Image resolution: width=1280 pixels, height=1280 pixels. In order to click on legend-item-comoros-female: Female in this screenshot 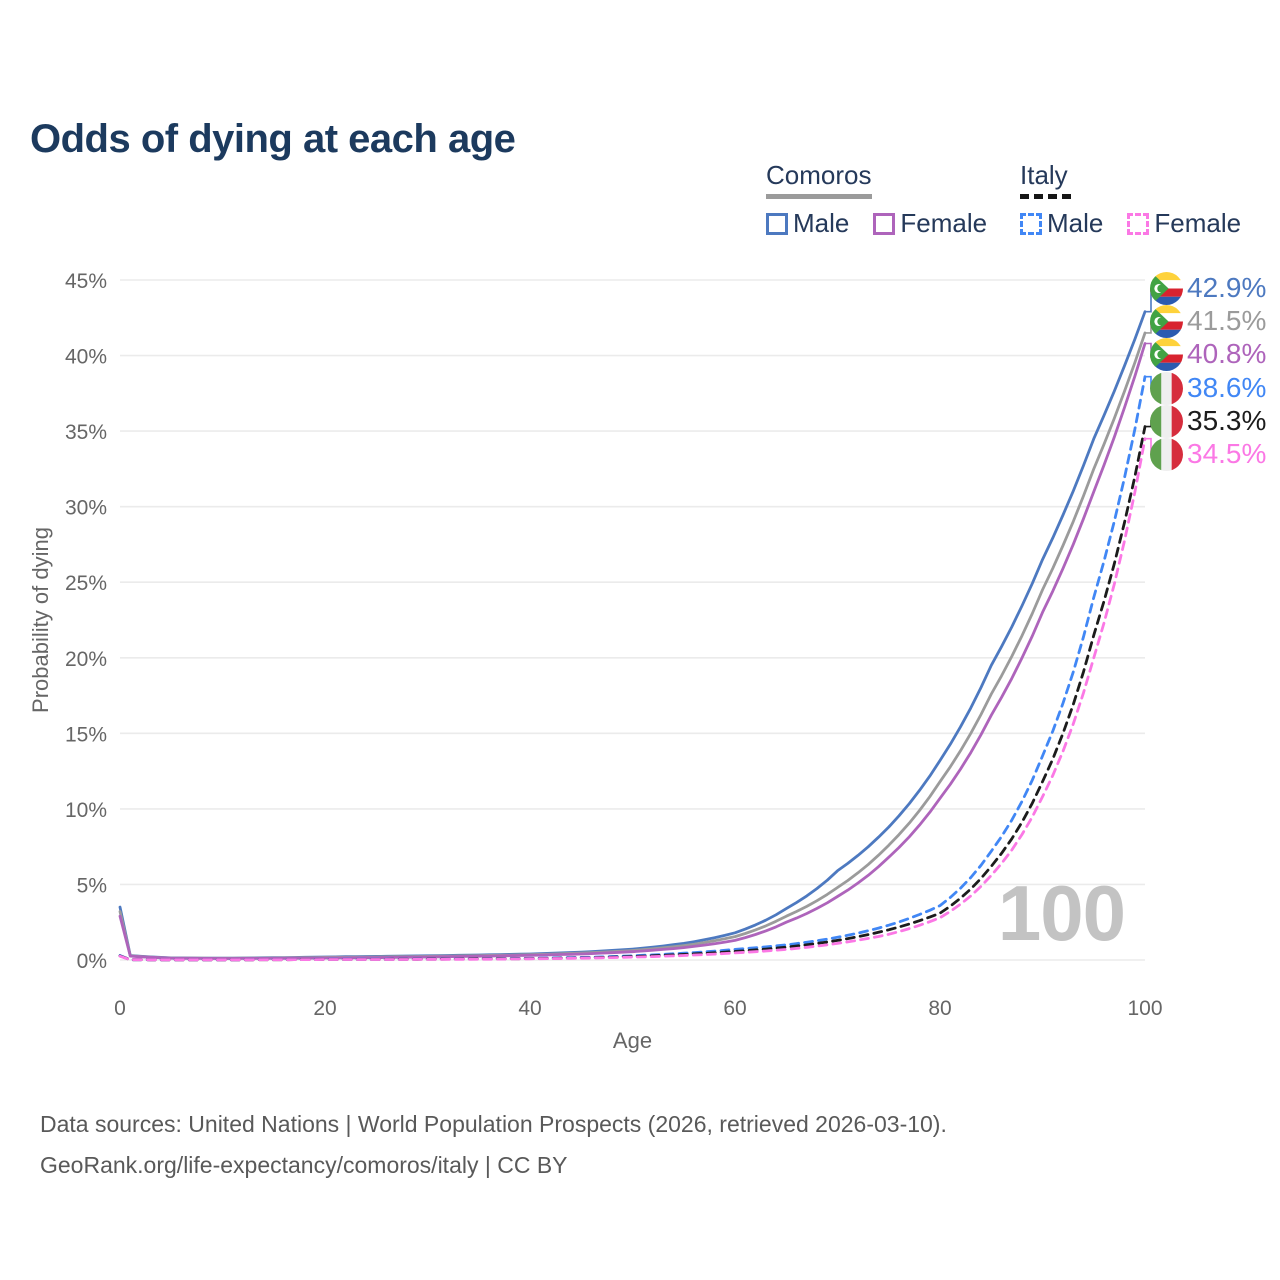, I will do `click(930, 223)`.